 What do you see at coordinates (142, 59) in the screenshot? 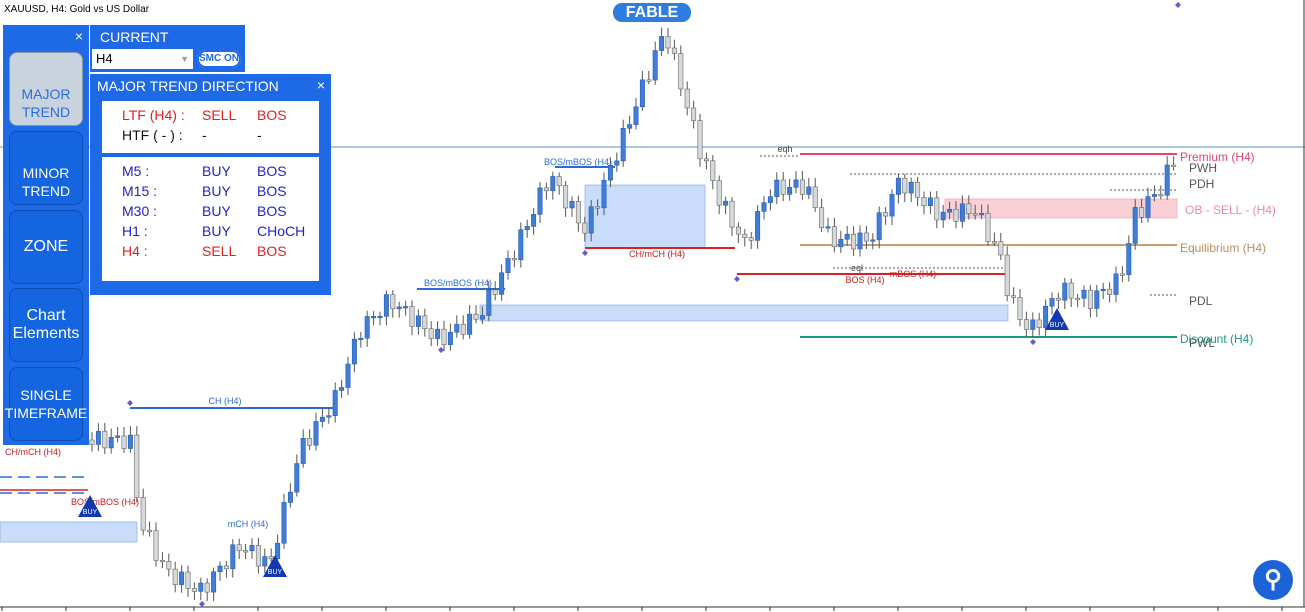
I see `timeframe-select: H4 ▼` at bounding box center [142, 59].